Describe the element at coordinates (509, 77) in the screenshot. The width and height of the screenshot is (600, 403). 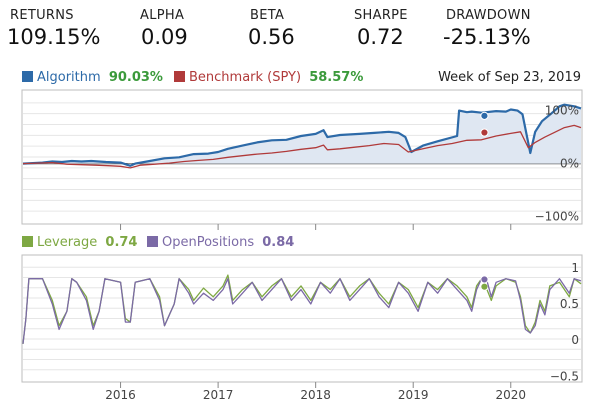
I see `period-label: Week of Sep 23, 2019` at that location.